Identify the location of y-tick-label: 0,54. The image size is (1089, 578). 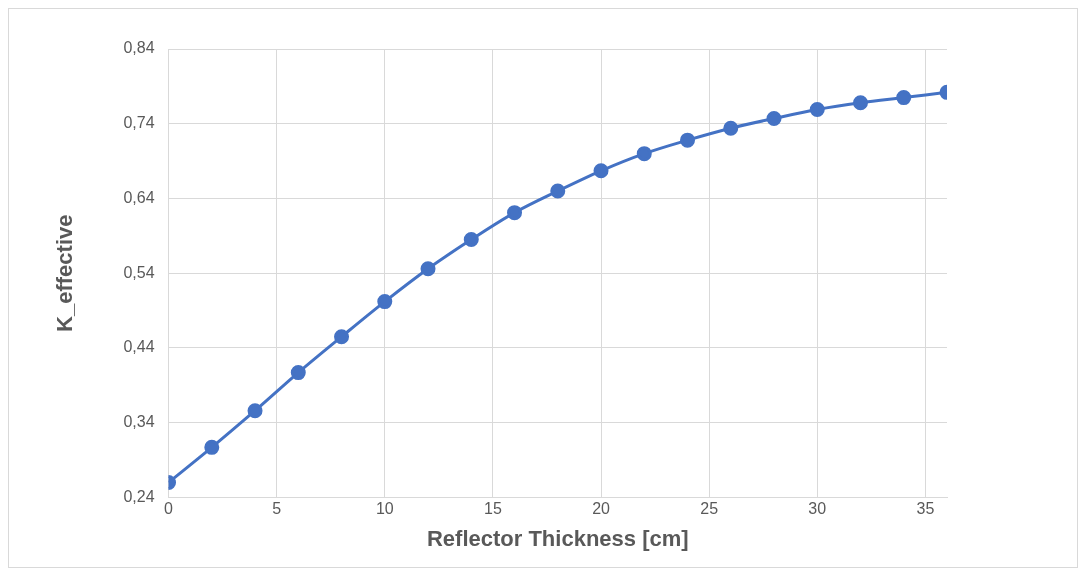
(139, 272).